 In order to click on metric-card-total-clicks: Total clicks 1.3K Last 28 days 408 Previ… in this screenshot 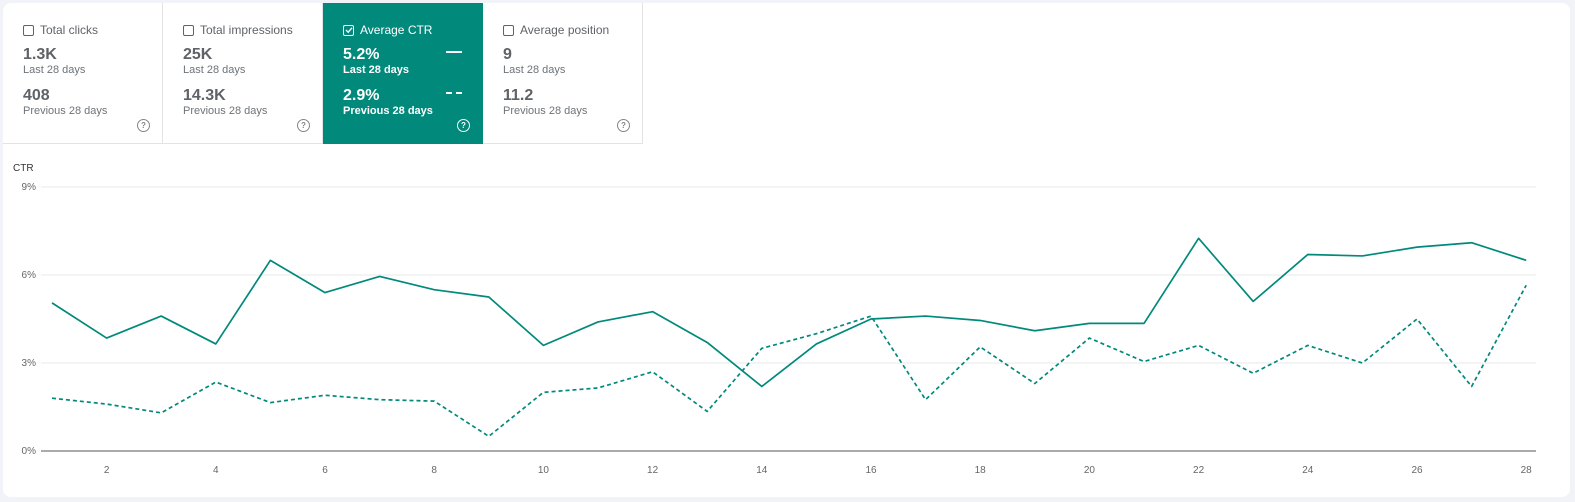, I will do `click(83, 73)`.